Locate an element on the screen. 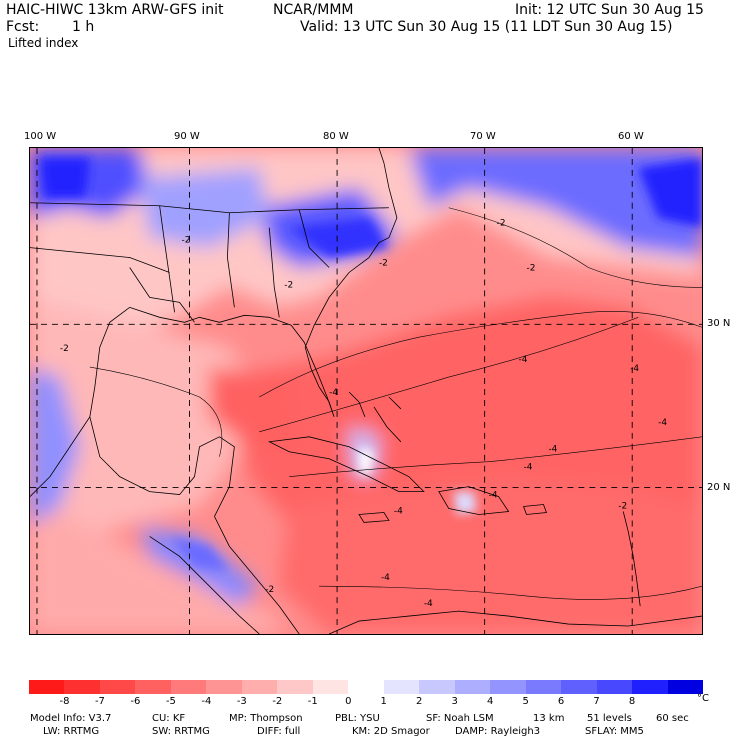  colorbar-tick-label: -1 is located at coordinates (312, 701).